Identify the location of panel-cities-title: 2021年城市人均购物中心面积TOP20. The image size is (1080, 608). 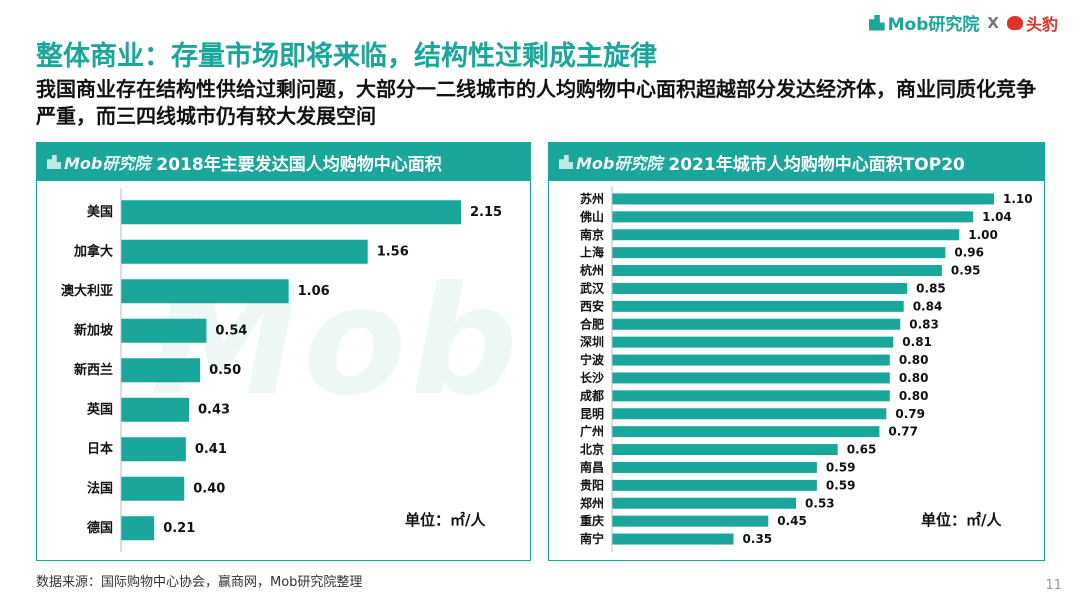
(816, 164).